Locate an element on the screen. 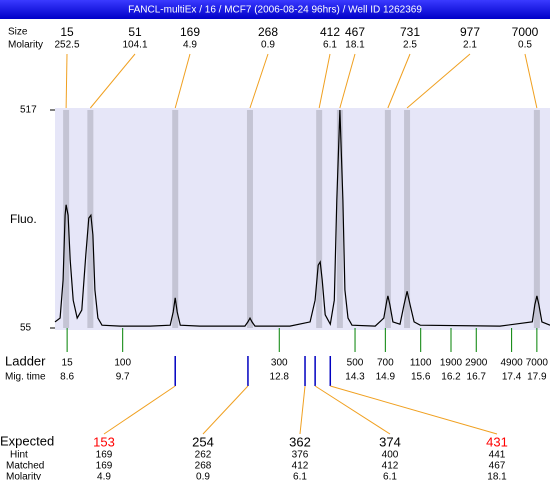  peak-molarity: 104.1 is located at coordinates (134, 45).